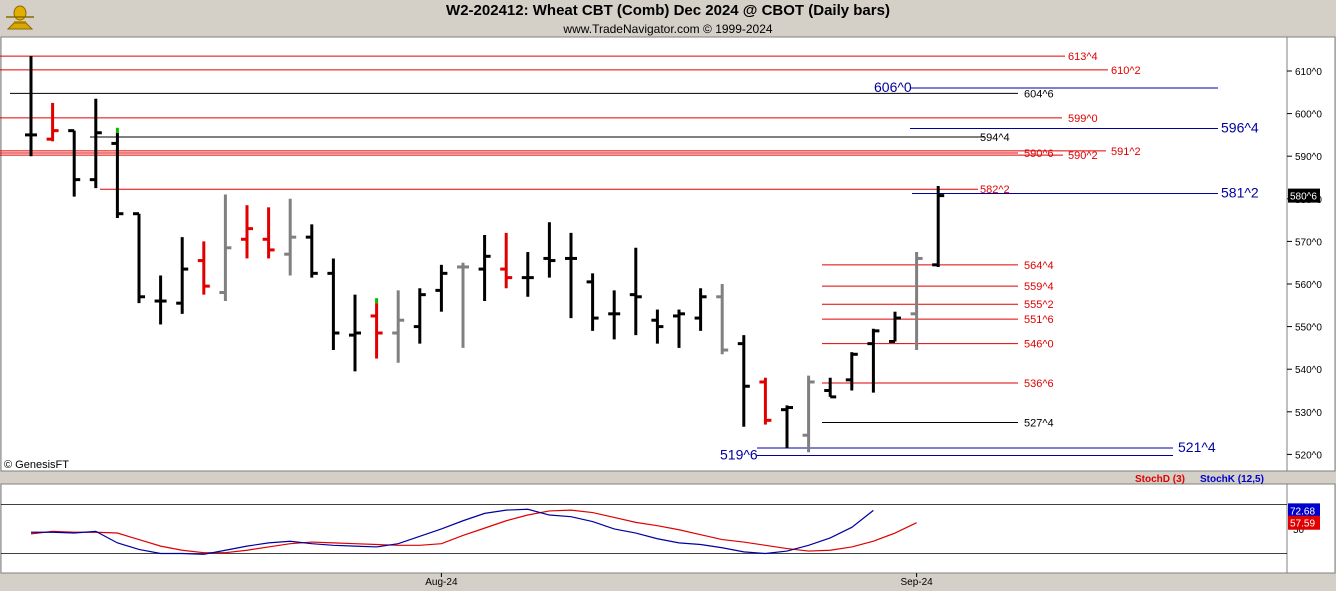 This screenshot has height=591, width=1336. Describe the element at coordinates (1308, 328) in the screenshot. I see `y-tick-label: 550^0` at that location.